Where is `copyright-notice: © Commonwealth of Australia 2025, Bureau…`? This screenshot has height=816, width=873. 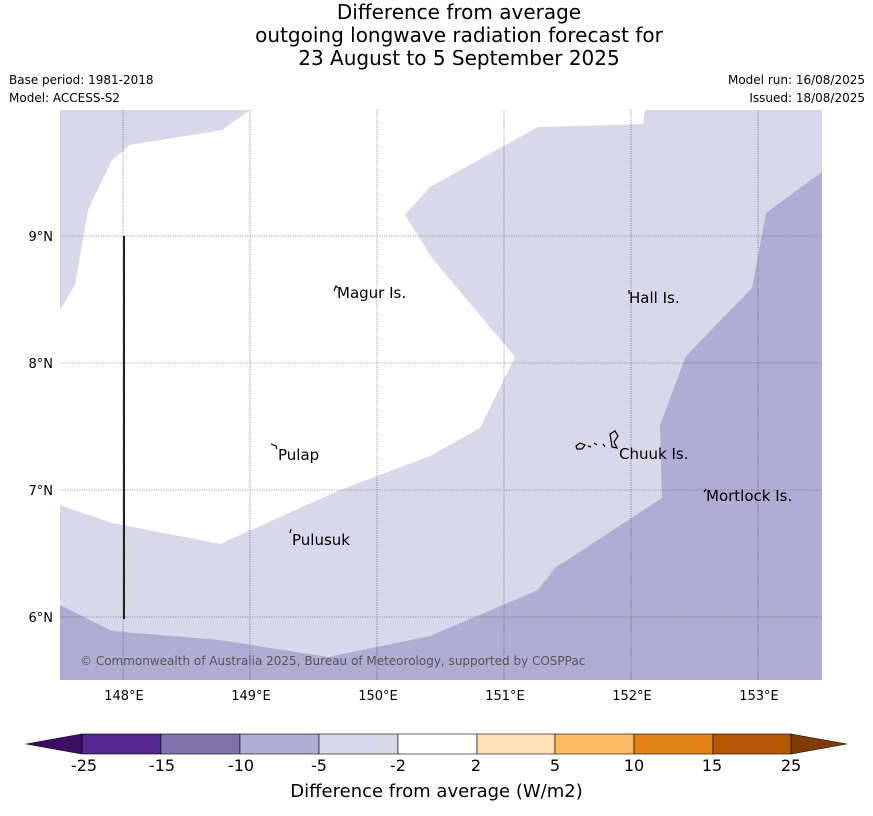
copyright-notice: © Commonwealth of Australia 2025, Bureau… is located at coordinates (332, 661).